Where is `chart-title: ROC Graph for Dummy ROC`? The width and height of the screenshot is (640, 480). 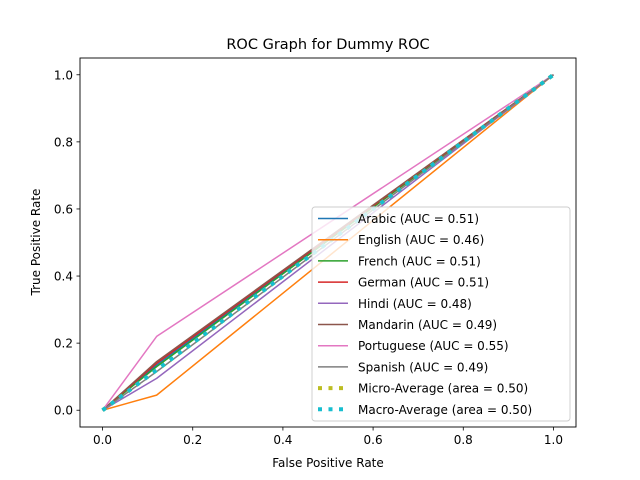
chart-title: ROC Graph for Dummy ROC is located at coordinates (327, 45).